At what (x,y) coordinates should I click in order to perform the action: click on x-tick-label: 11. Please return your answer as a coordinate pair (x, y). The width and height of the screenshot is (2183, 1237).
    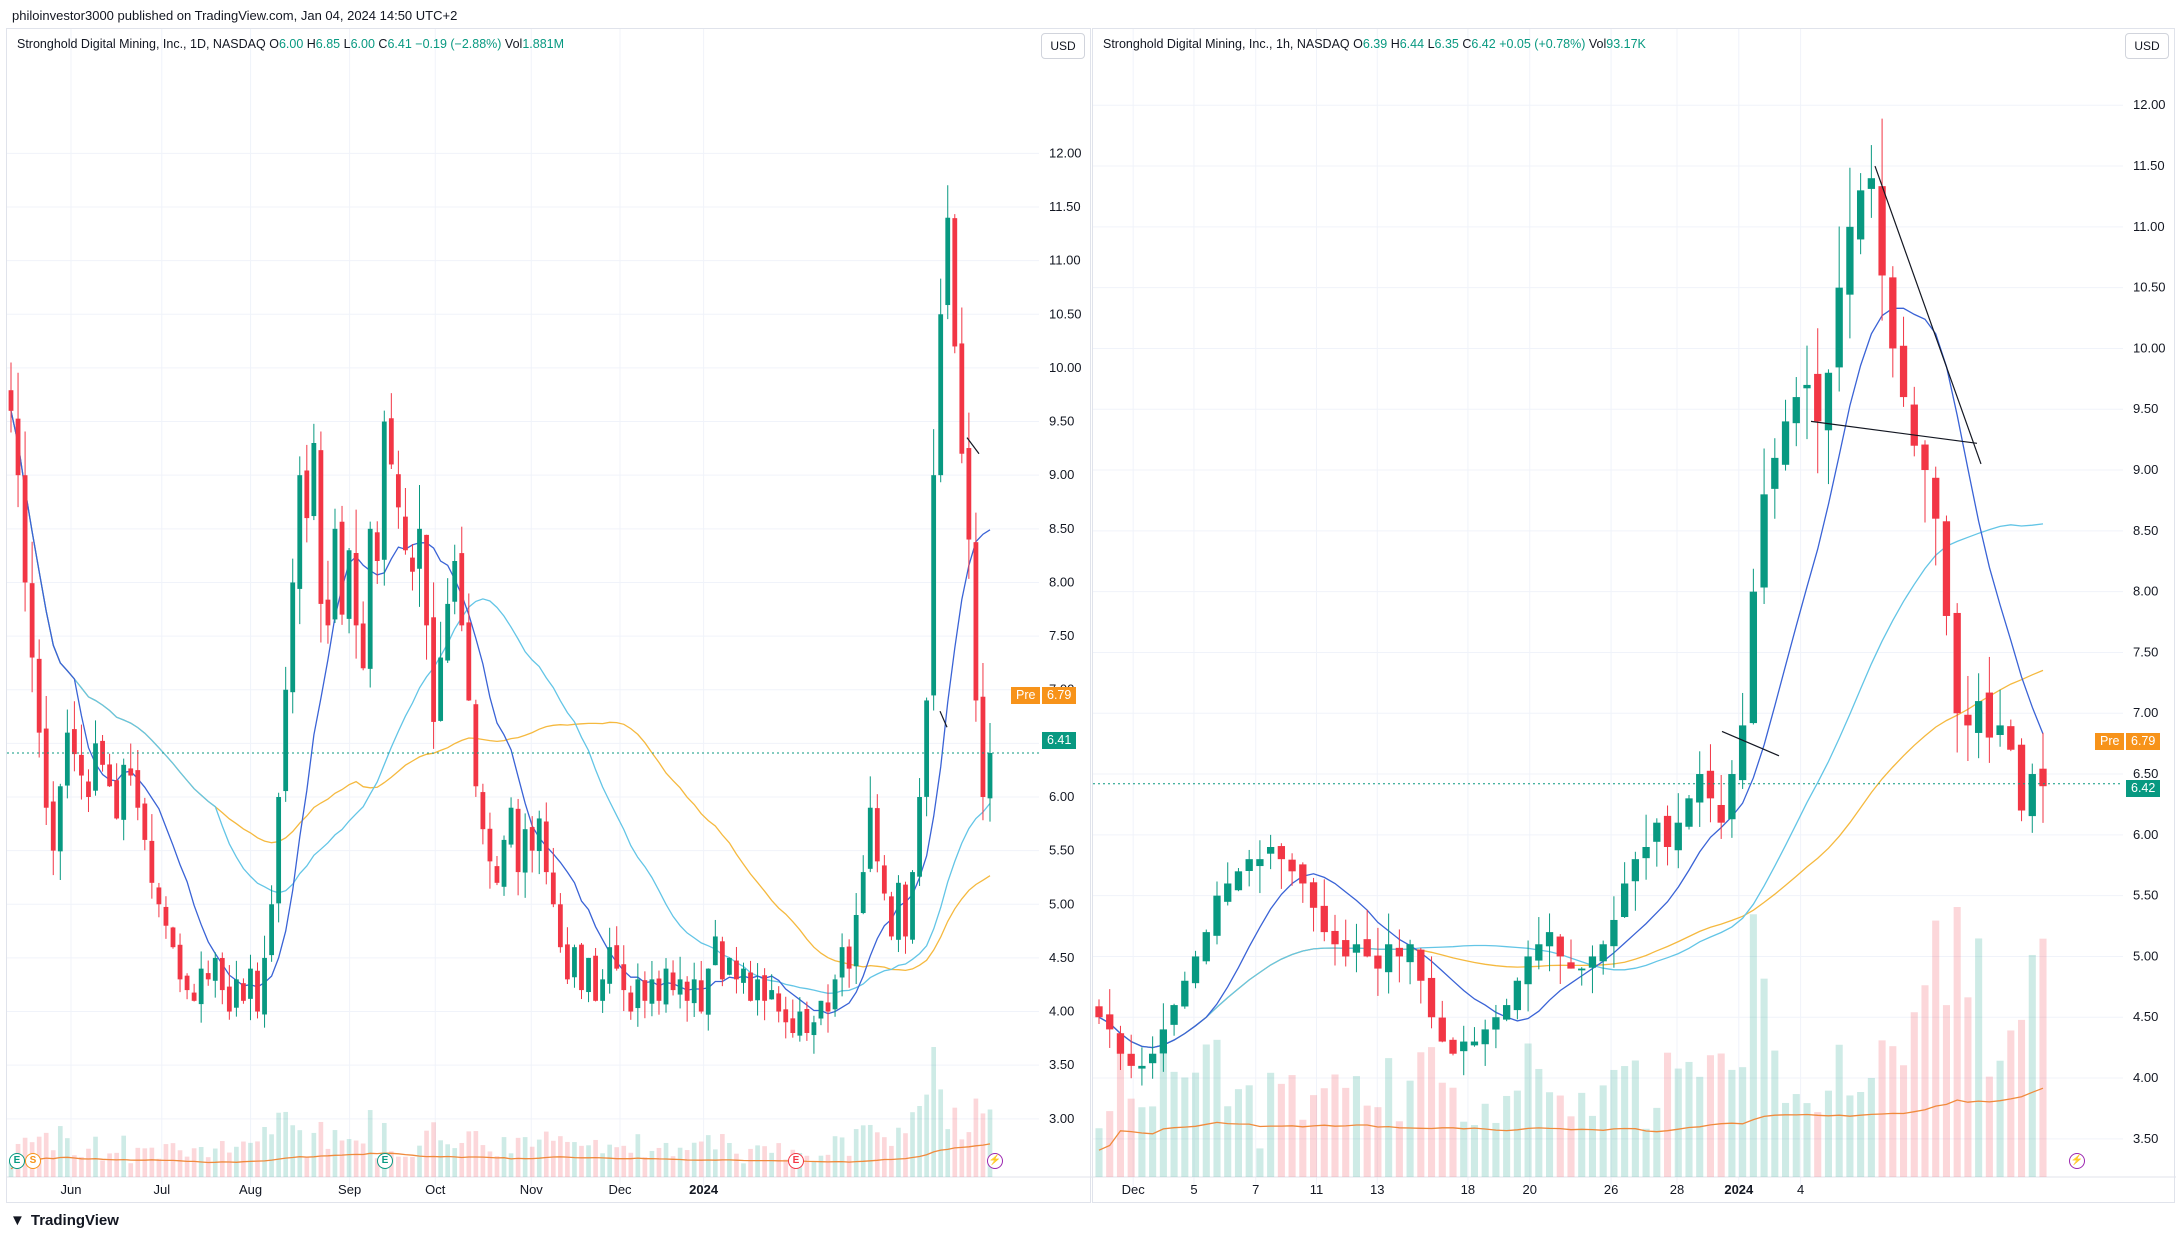
    Looking at the image, I should click on (1317, 1189).